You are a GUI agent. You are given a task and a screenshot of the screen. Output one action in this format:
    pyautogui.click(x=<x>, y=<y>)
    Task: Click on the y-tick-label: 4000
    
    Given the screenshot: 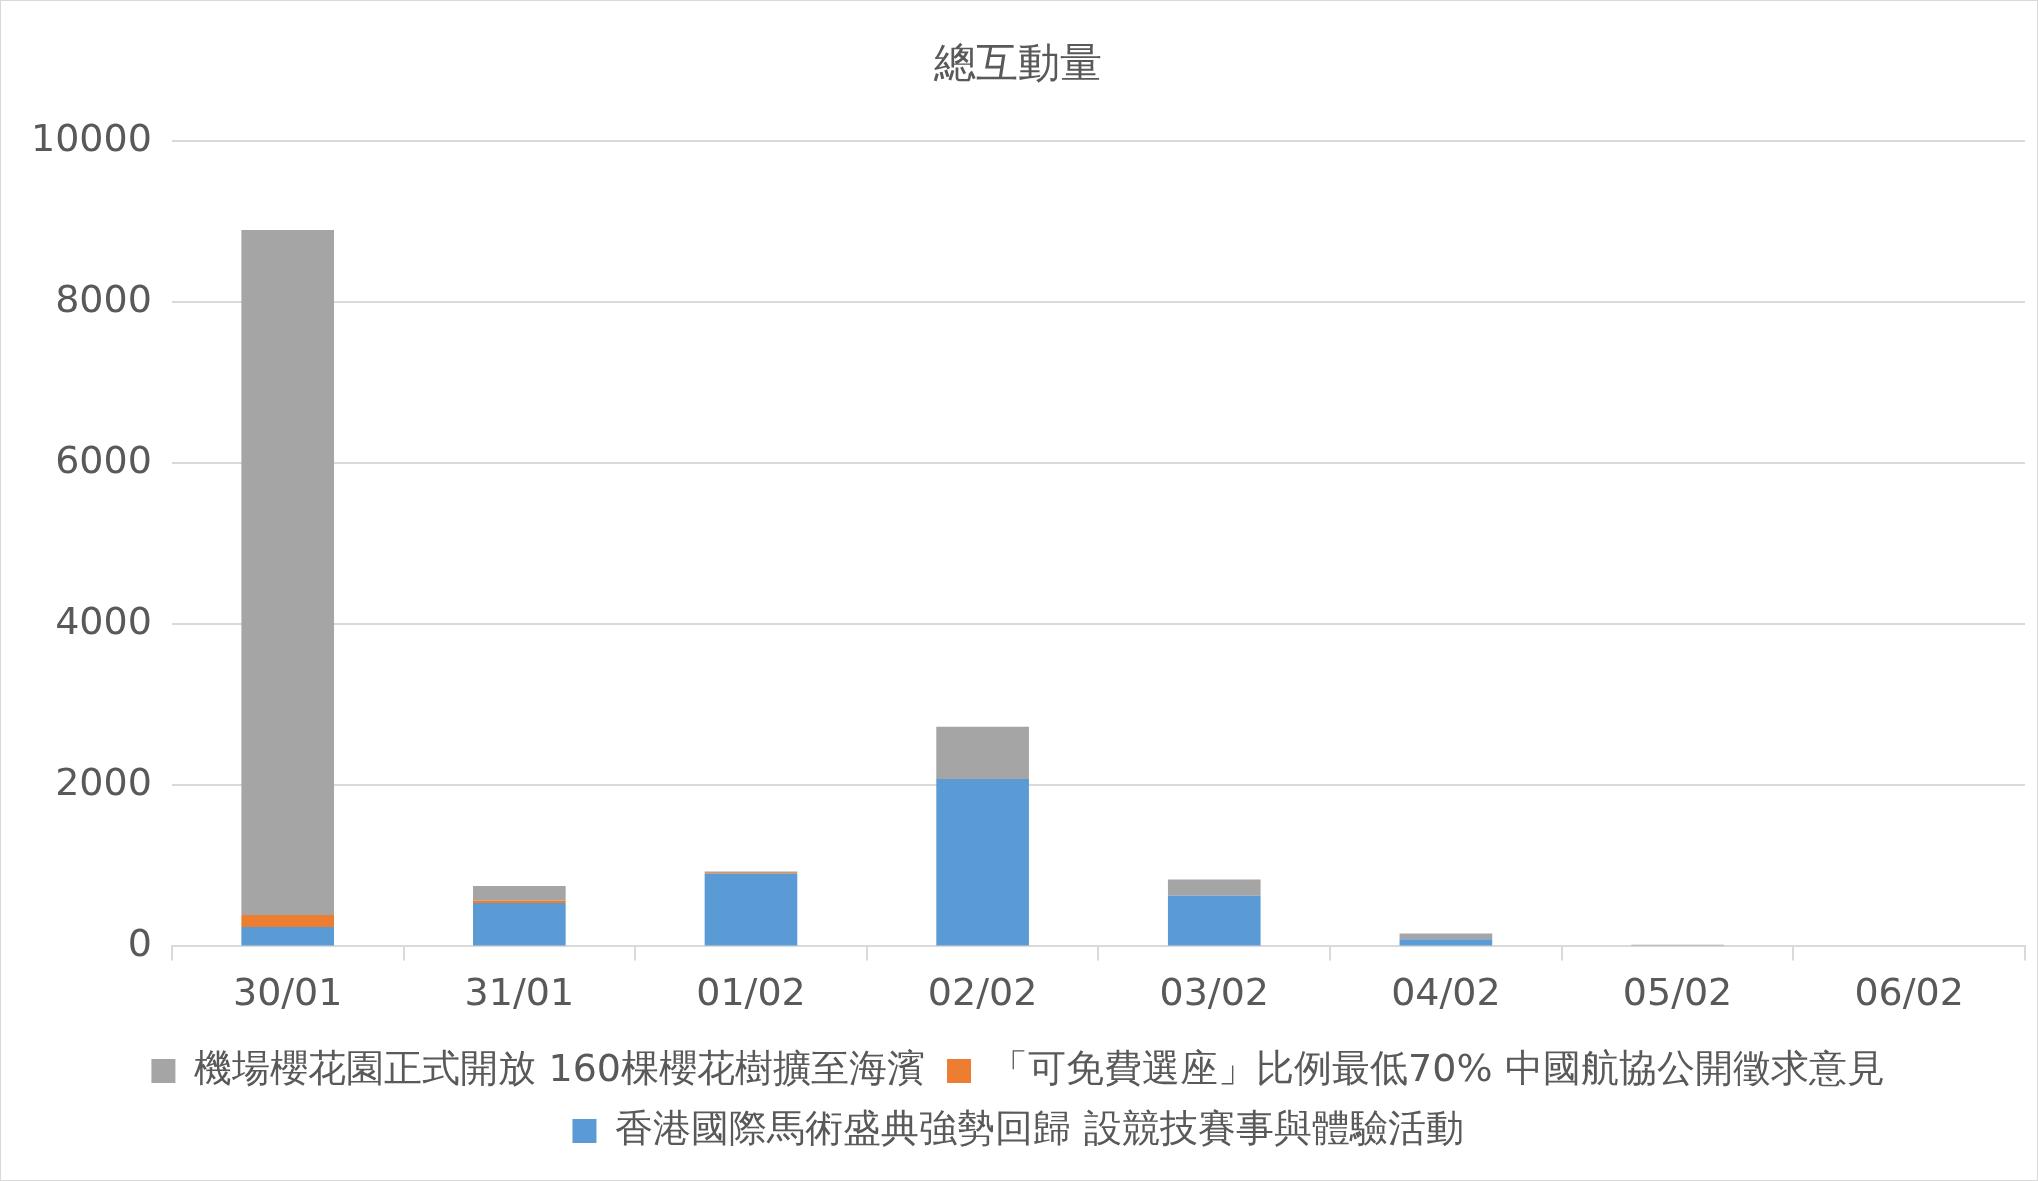 What is the action you would take?
    pyautogui.click(x=103, y=621)
    